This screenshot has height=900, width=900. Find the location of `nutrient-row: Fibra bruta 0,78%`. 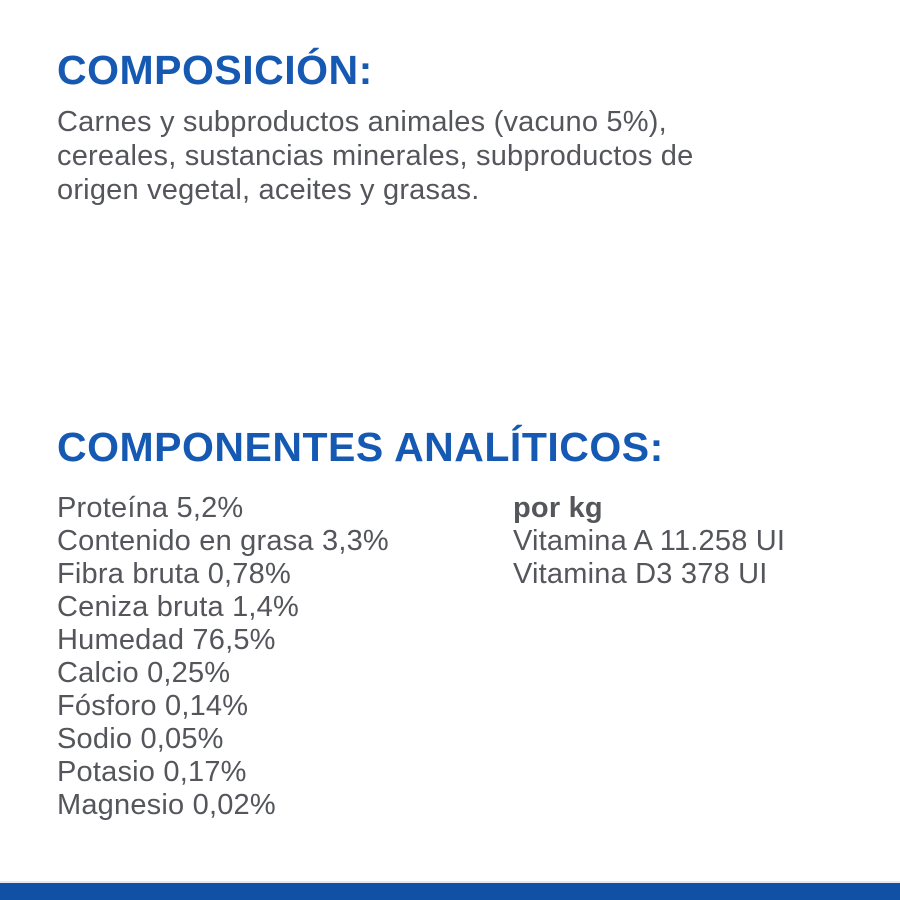

nutrient-row: Fibra bruta 0,78% is located at coordinates (223, 574).